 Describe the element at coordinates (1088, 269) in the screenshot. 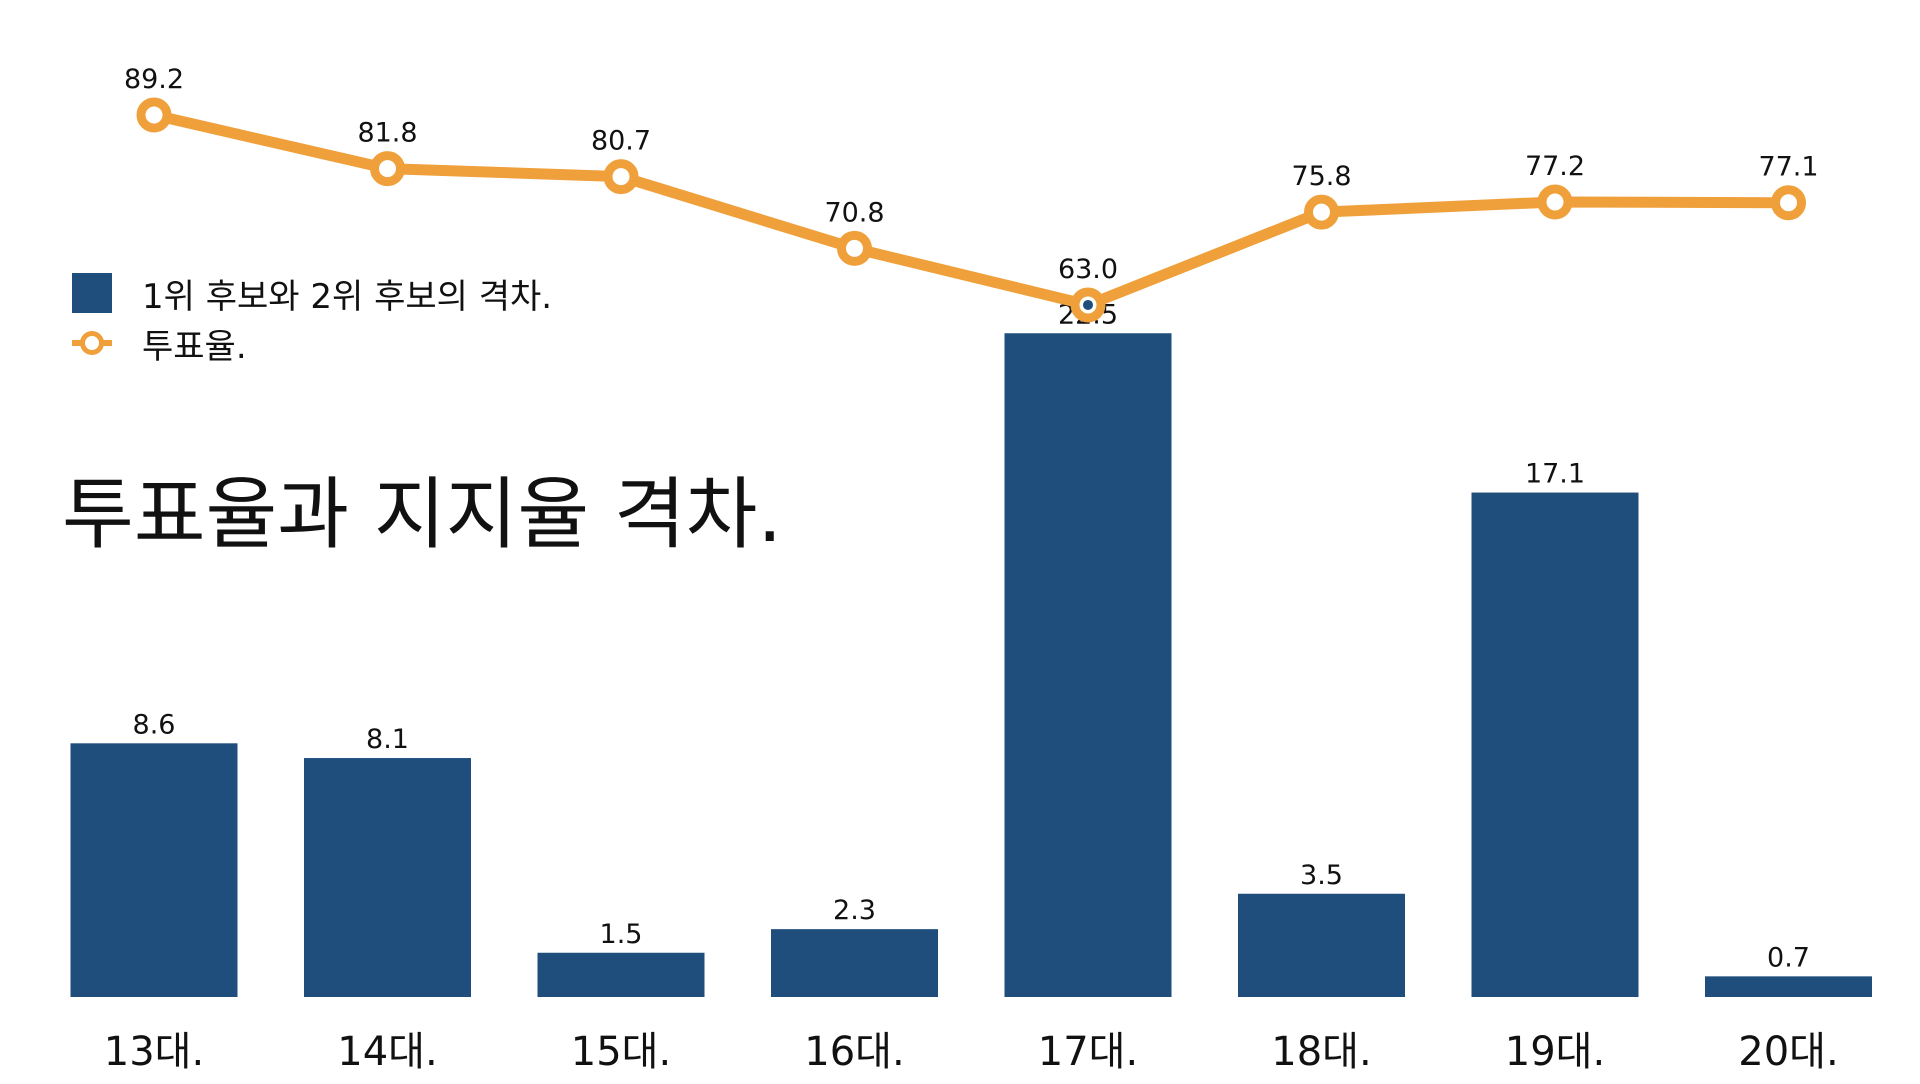

I see `line-value-label: 63.0` at that location.